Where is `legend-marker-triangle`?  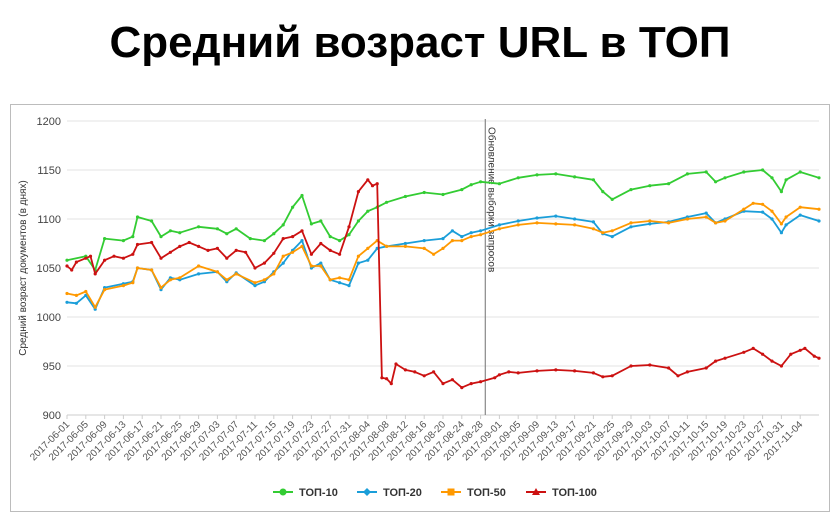 legend-marker-triangle is located at coordinates (536, 491).